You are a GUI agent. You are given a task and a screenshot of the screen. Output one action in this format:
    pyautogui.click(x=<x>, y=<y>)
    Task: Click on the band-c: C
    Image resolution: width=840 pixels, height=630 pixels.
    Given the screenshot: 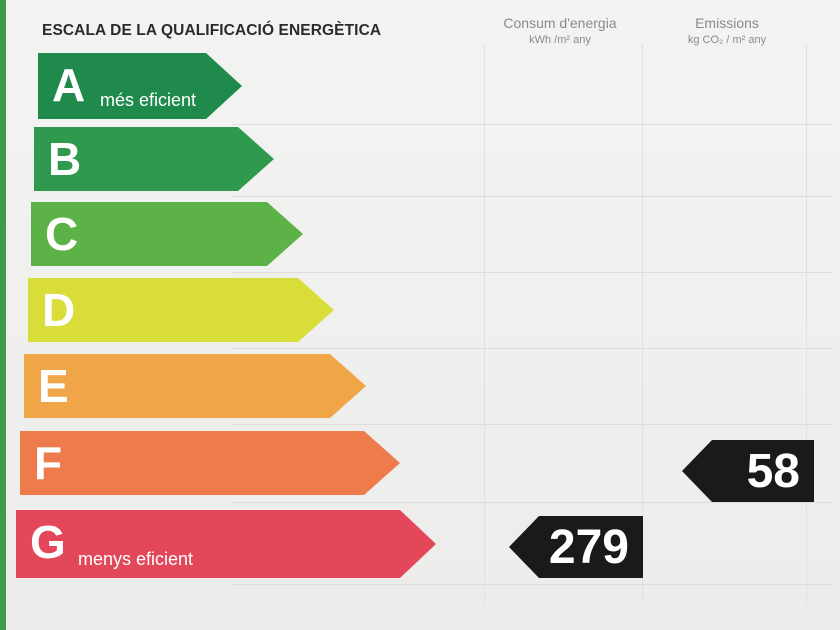 What is the action you would take?
    pyautogui.click(x=167, y=234)
    